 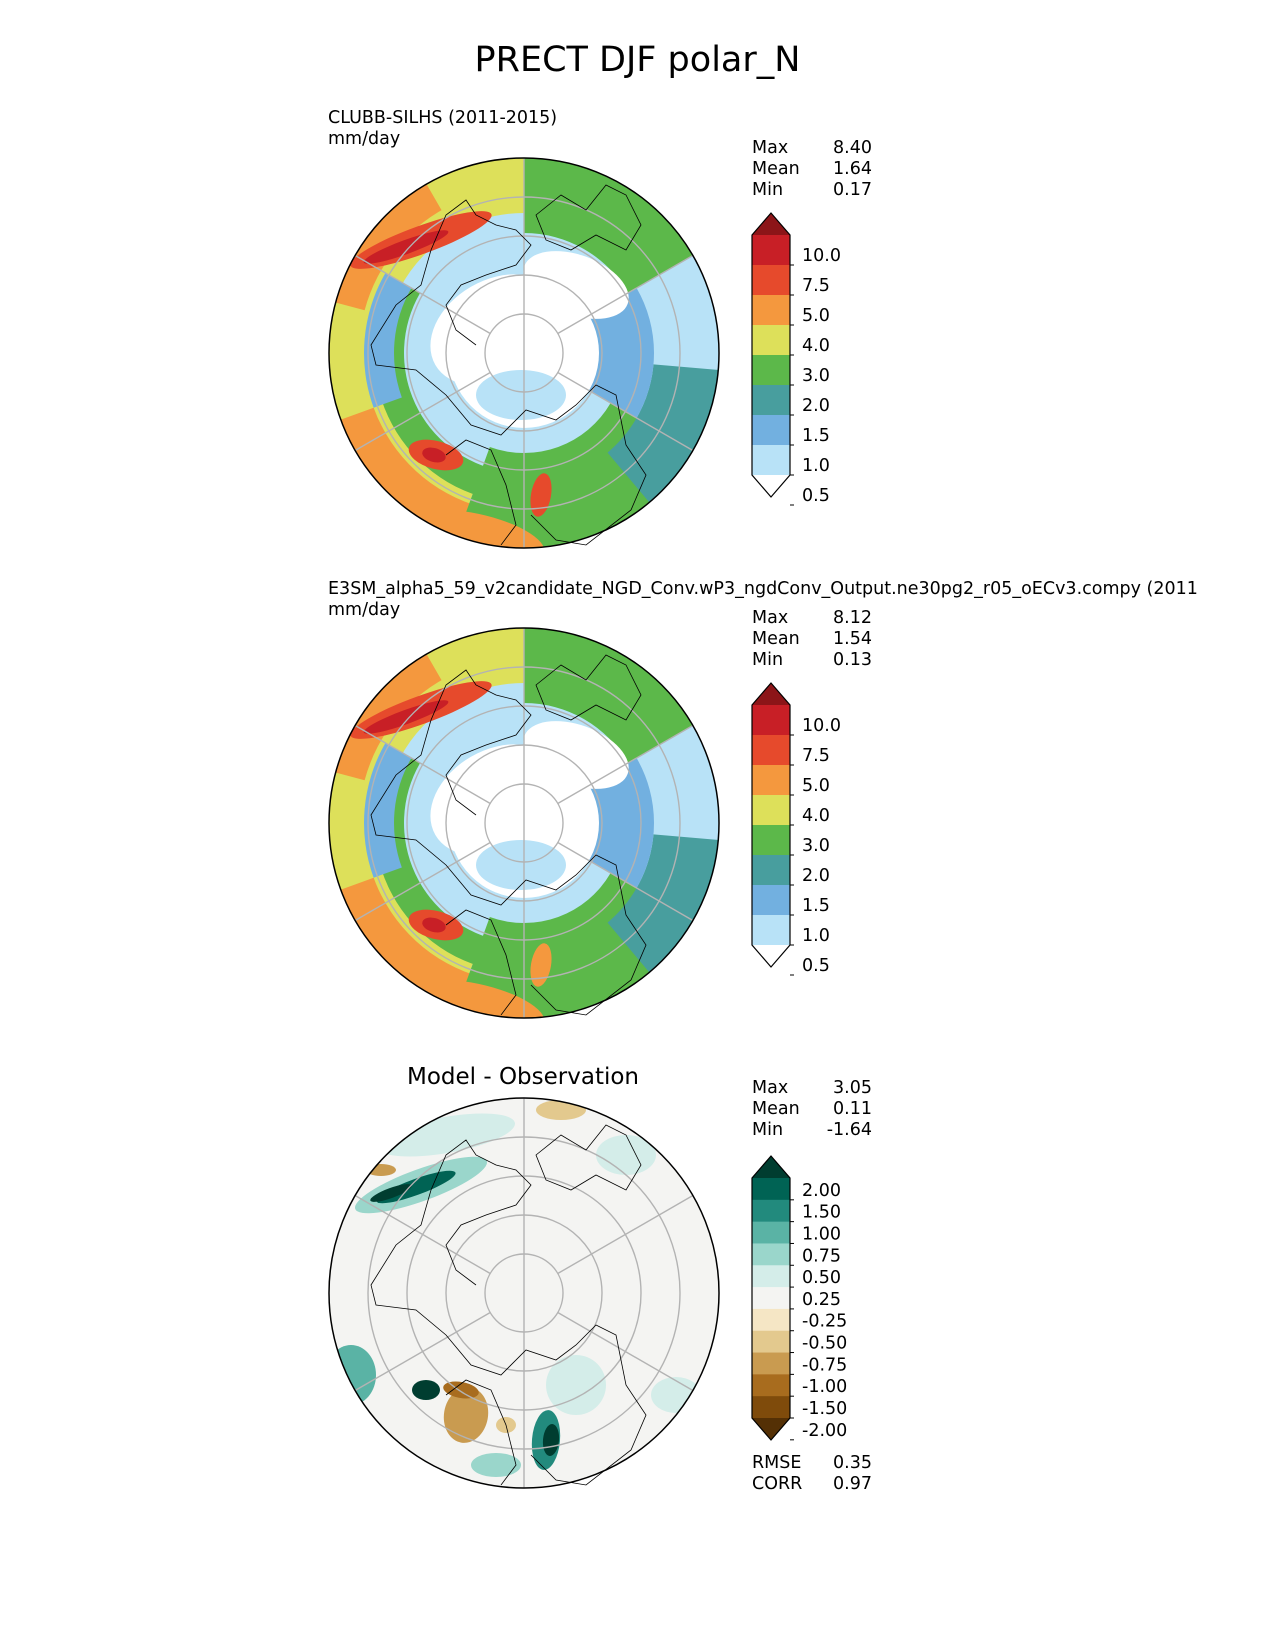 What do you see at coordinates (523, 1077) in the screenshot?
I see `panel-3-title: Model - Observation` at bounding box center [523, 1077].